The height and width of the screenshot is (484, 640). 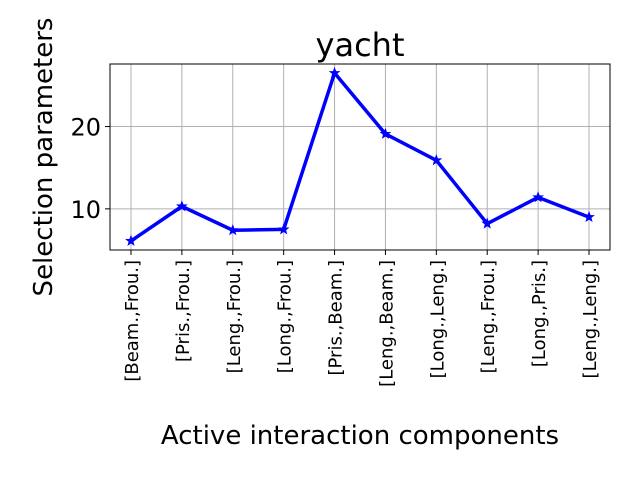 I want to click on x-tick-label: [Leng.,Beam.], so click(x=386, y=323).